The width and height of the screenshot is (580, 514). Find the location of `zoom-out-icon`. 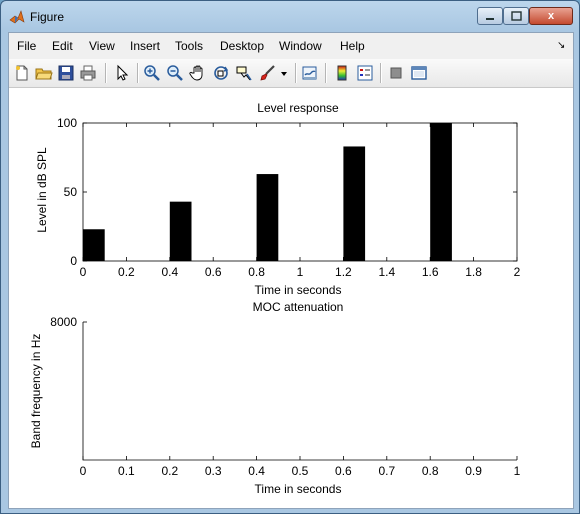

zoom-out-icon is located at coordinates (175, 73).